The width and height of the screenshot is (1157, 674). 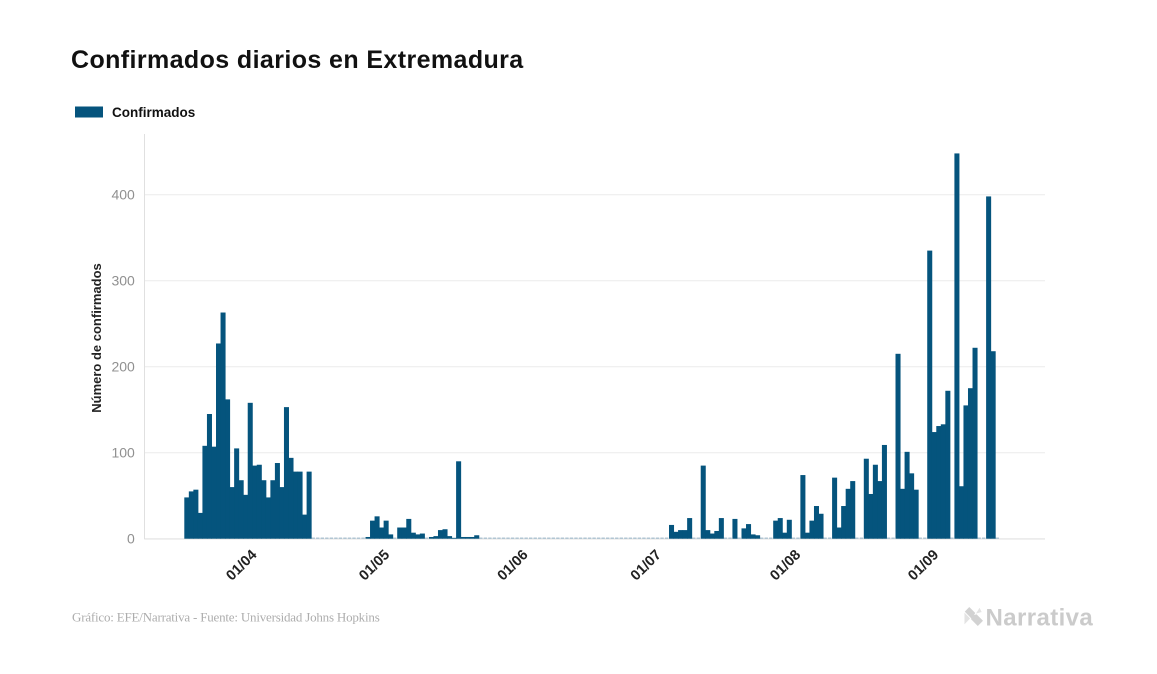 I want to click on svg-text: 400, so click(x=123, y=195).